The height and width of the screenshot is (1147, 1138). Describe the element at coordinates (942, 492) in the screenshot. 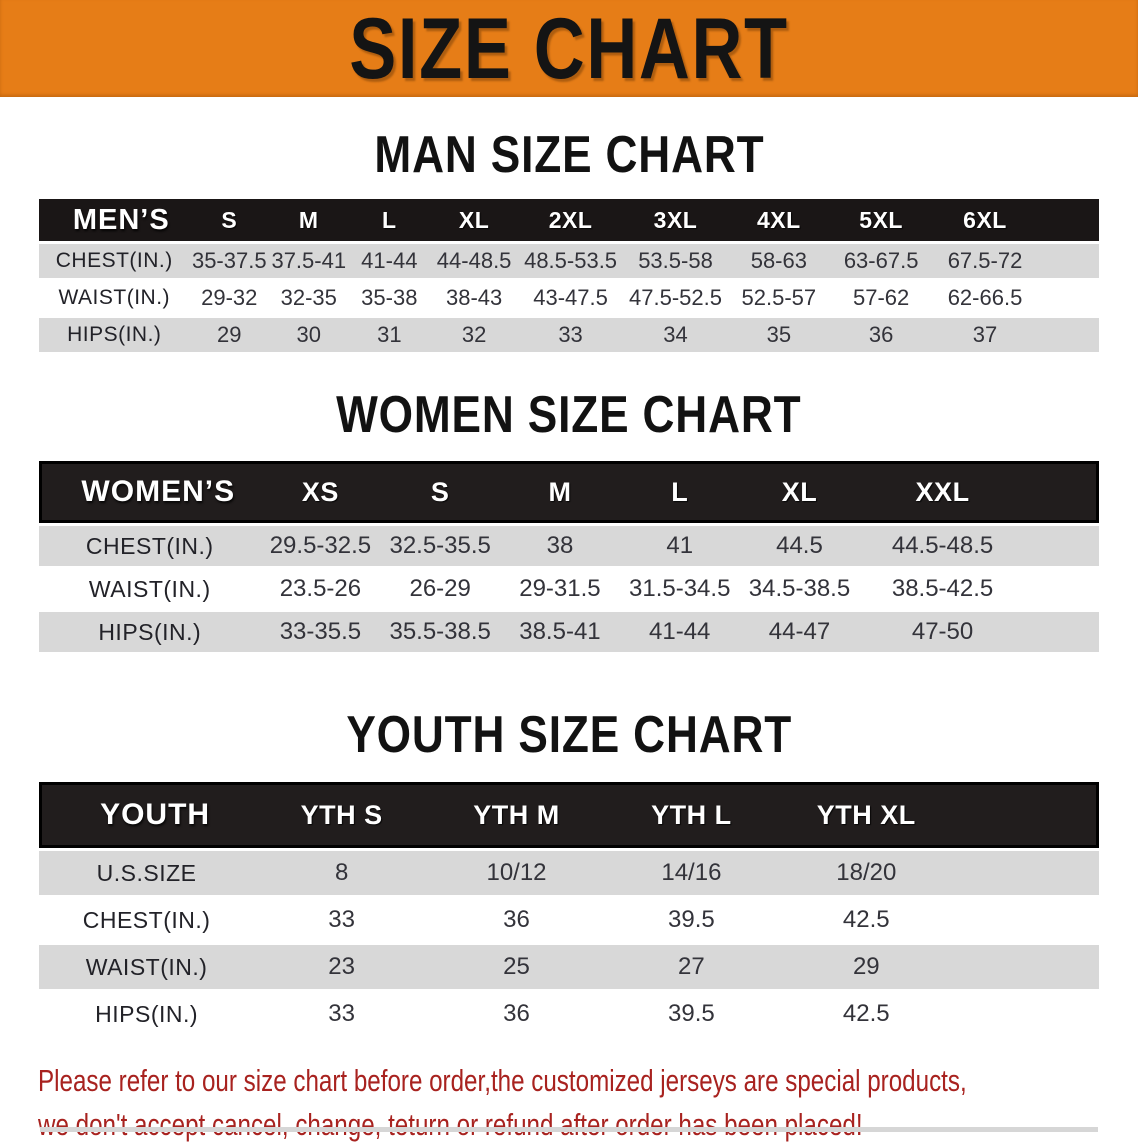

I see `size-column-header: XXL` at that location.